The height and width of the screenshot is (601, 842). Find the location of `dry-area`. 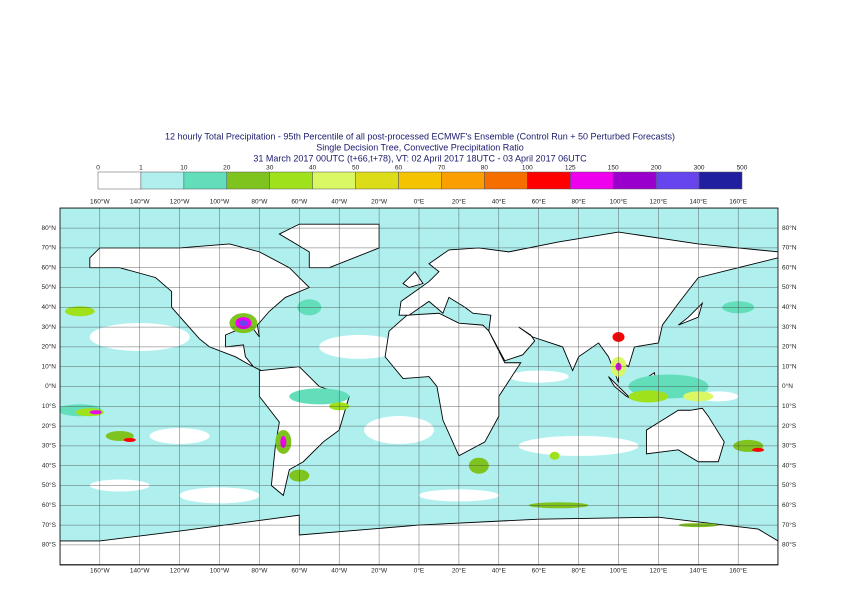

dry-area is located at coordinates (399, 430).